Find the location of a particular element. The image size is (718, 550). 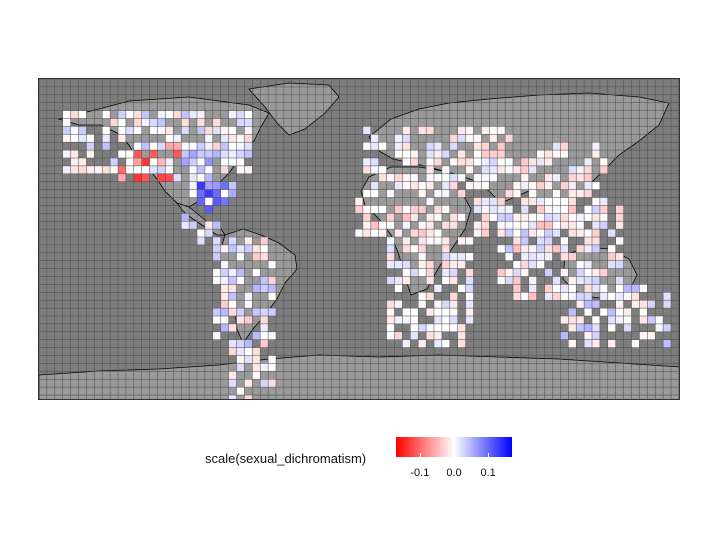

legend-tick-label: 0.0 is located at coordinates (454, 473).